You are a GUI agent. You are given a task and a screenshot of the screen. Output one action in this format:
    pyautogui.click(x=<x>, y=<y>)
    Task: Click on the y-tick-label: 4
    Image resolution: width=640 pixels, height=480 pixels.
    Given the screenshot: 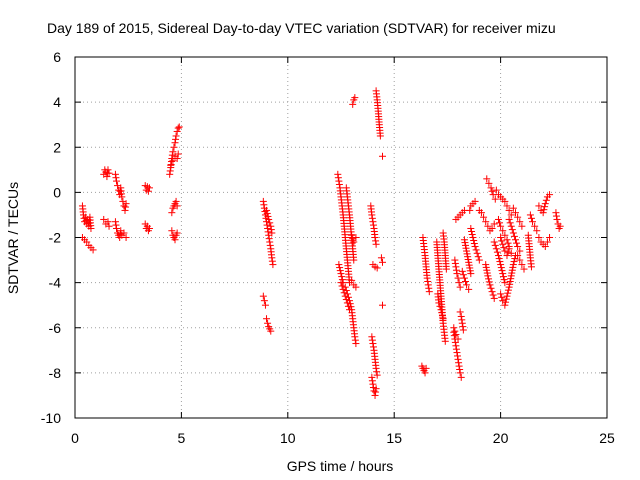 What is the action you would take?
    pyautogui.click(x=57, y=102)
    